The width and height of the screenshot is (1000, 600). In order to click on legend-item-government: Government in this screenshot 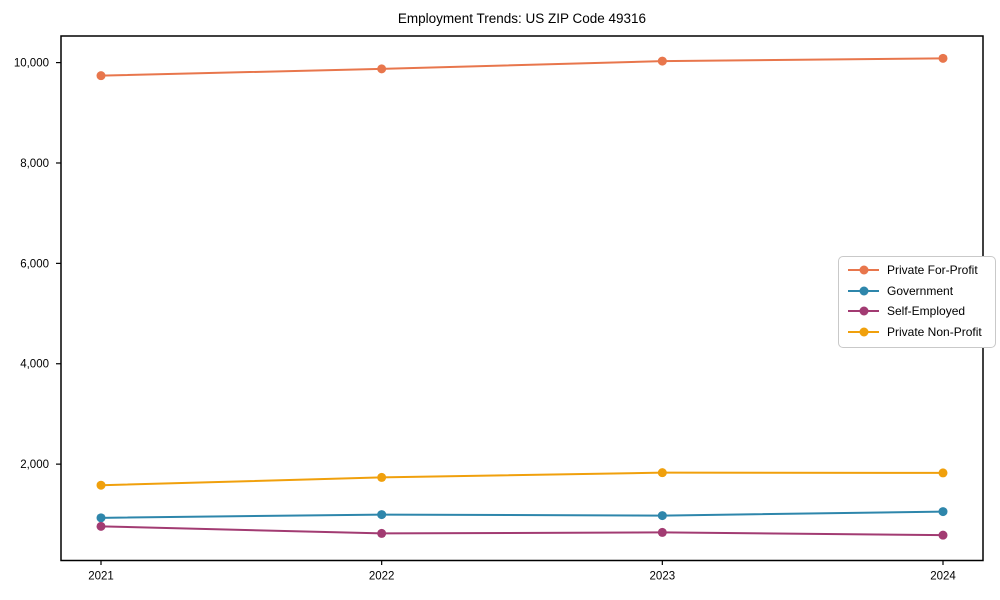, I will do `click(915, 291)`.